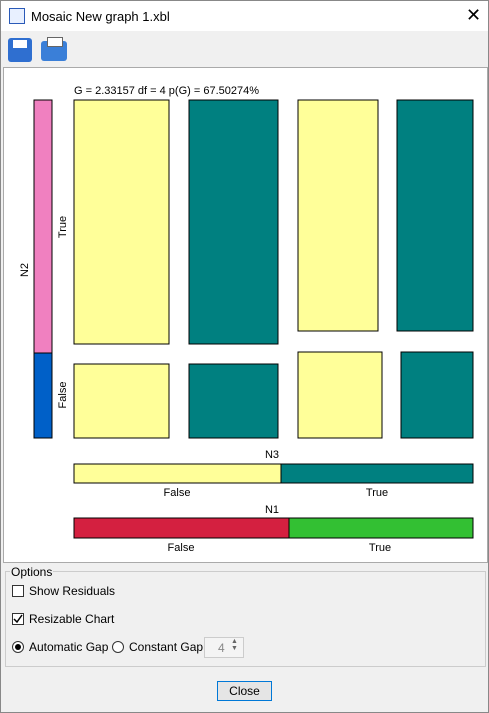 The image size is (489, 713). I want to click on checkbox-label: Show Residuals, so click(72, 591).